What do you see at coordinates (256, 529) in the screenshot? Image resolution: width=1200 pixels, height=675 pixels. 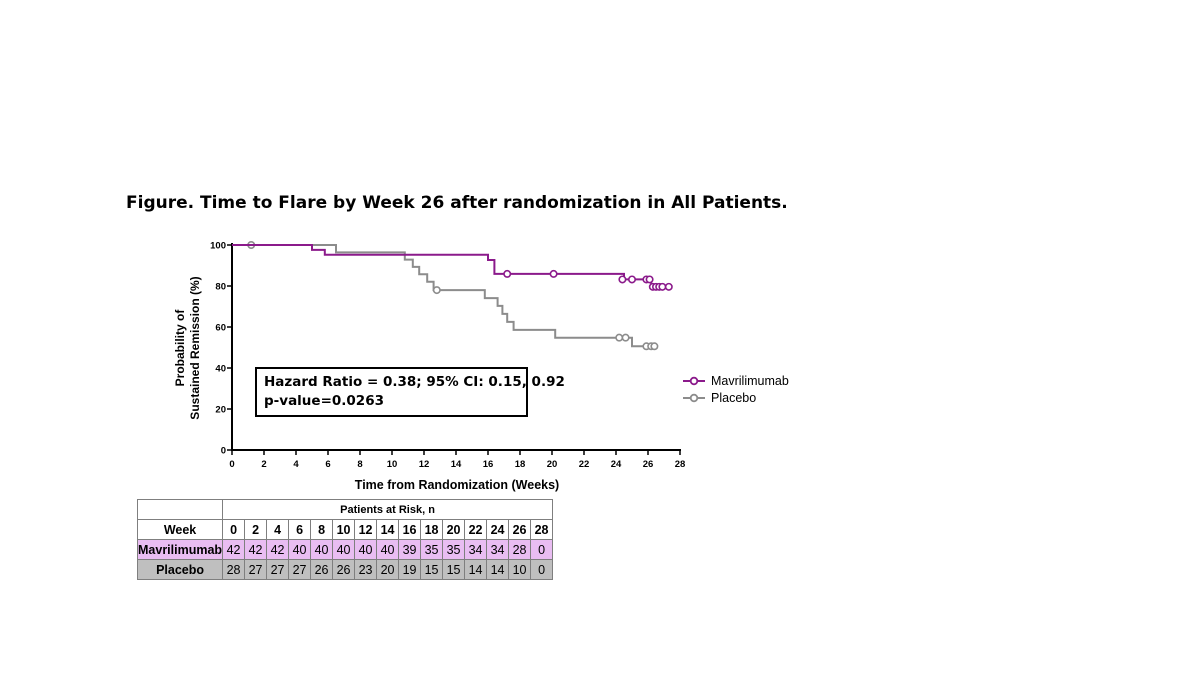 I see `week-cell: 2` at bounding box center [256, 529].